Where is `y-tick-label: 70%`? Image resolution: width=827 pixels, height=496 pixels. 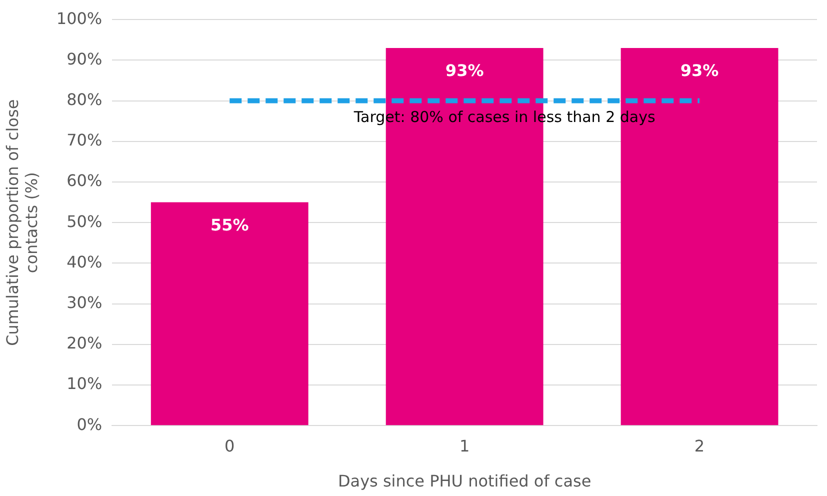 y-tick-label: 70% is located at coordinates (84, 140).